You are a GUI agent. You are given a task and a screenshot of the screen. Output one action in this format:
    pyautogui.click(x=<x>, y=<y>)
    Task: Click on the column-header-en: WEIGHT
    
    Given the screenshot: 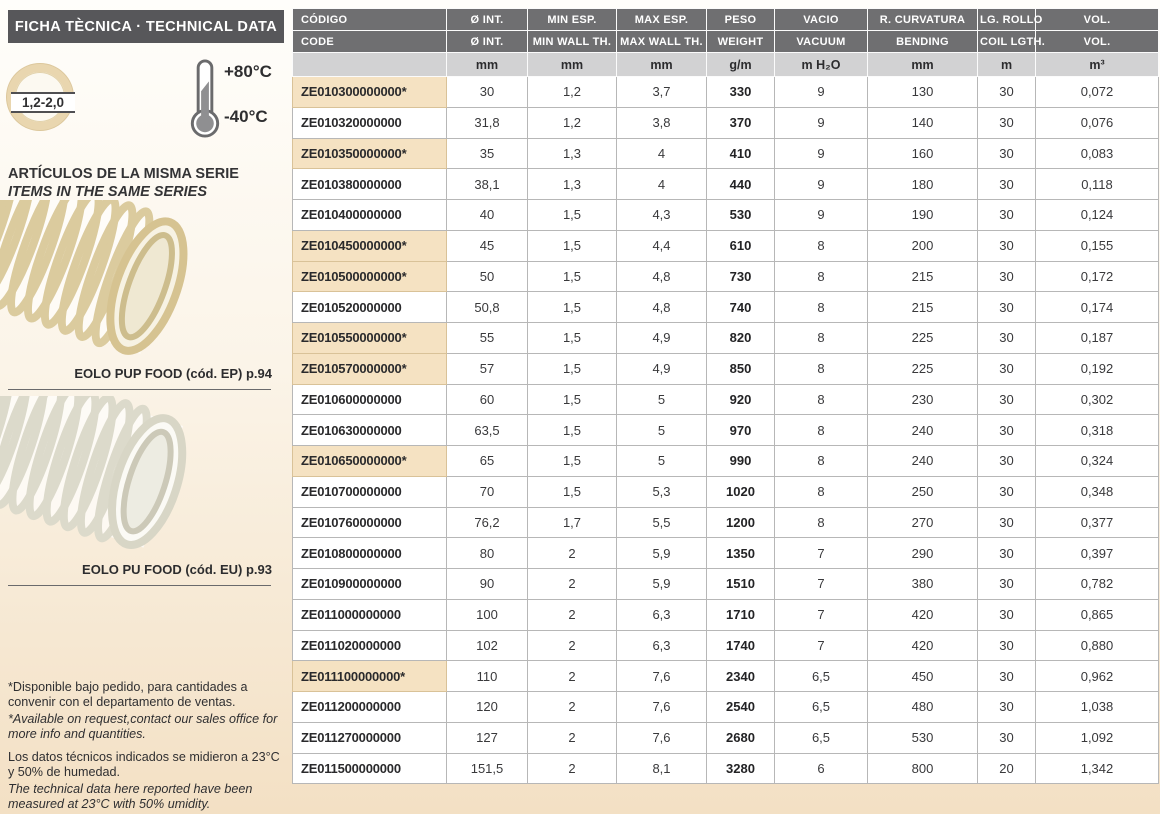 What is the action you would take?
    pyautogui.click(x=740, y=41)
    